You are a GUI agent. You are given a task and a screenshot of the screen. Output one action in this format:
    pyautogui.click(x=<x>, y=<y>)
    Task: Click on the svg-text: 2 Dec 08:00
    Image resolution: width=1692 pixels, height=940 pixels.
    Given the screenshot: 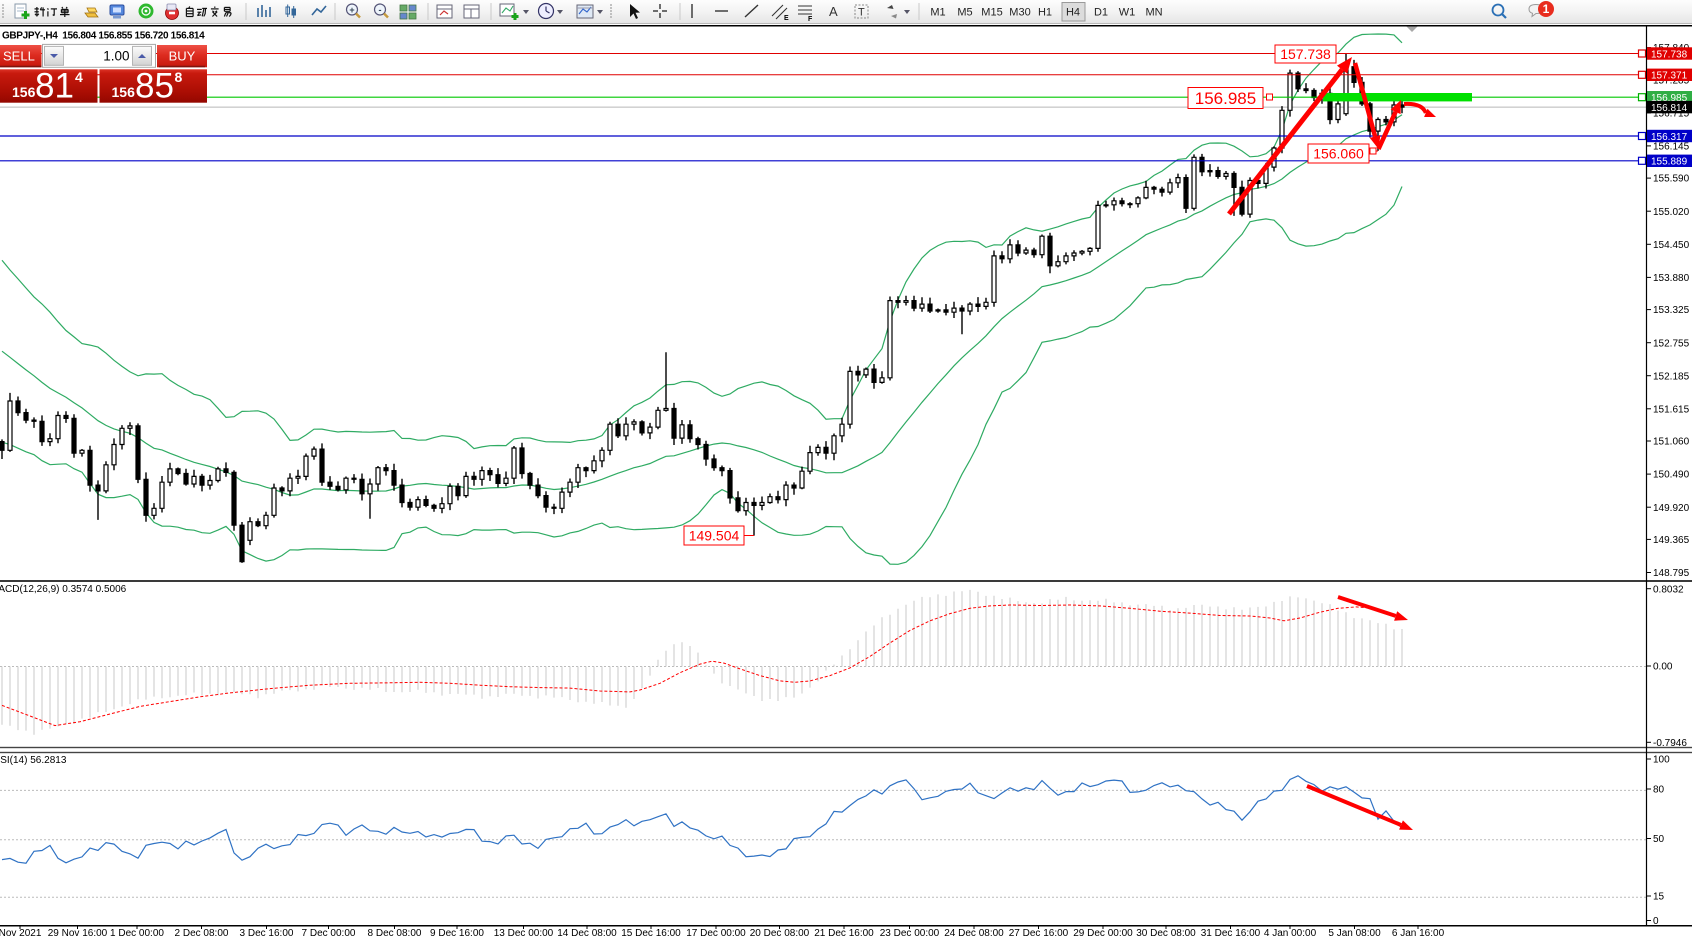 What is the action you would take?
    pyautogui.click(x=202, y=933)
    